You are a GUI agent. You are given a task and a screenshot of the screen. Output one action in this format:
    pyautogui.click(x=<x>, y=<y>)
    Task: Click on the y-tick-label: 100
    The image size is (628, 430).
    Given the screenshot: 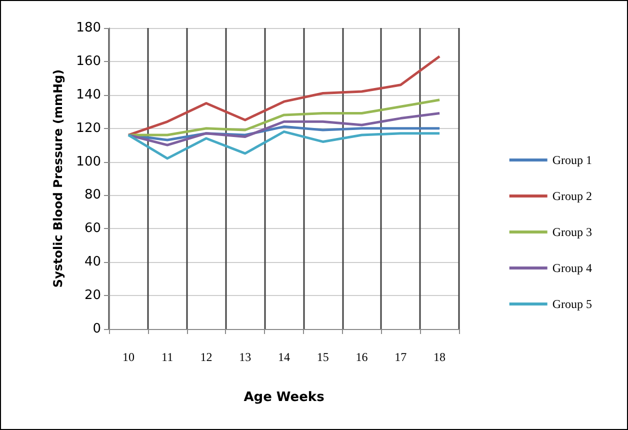 What is the action you would take?
    pyautogui.click(x=88, y=162)
    